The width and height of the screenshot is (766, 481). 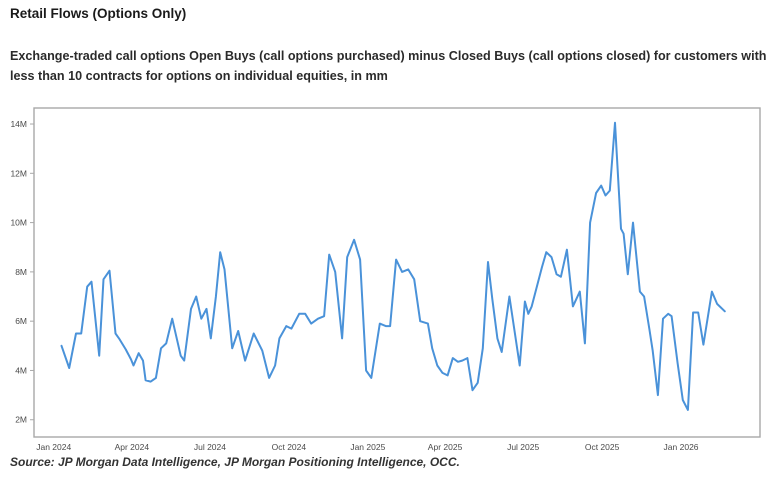 What do you see at coordinates (98, 13) in the screenshot?
I see `page-title: Retail Flows (Options Only)` at bounding box center [98, 13].